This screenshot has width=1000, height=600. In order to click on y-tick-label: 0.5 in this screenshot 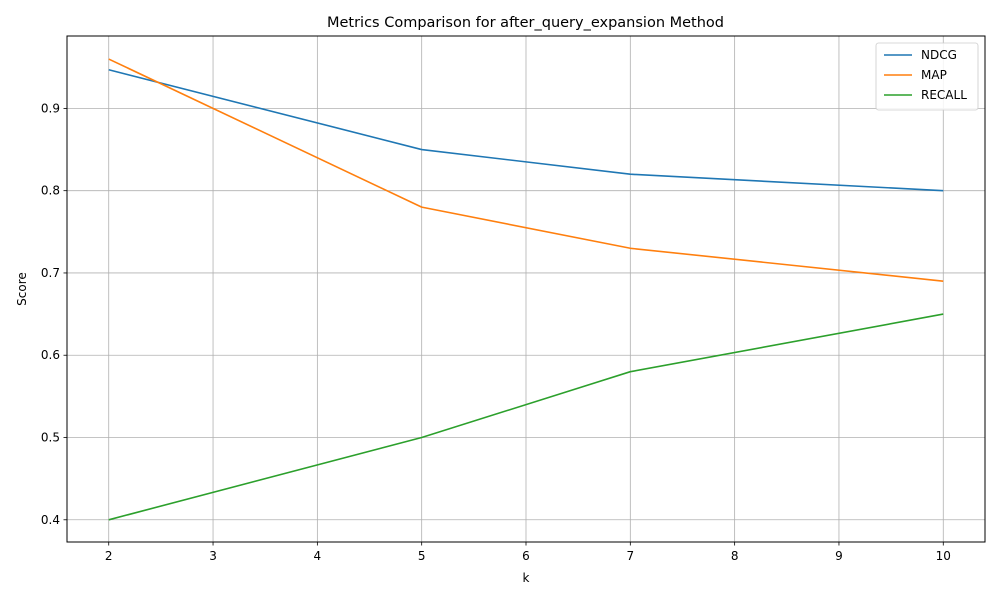, I will do `click(50, 438)`.